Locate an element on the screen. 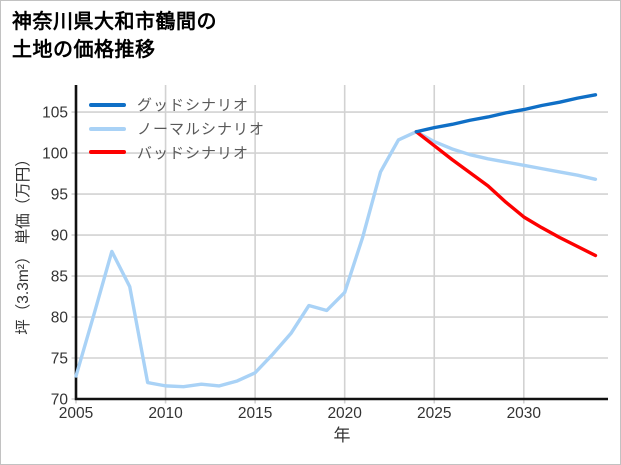  svg-text: 90 is located at coordinates (60, 236).